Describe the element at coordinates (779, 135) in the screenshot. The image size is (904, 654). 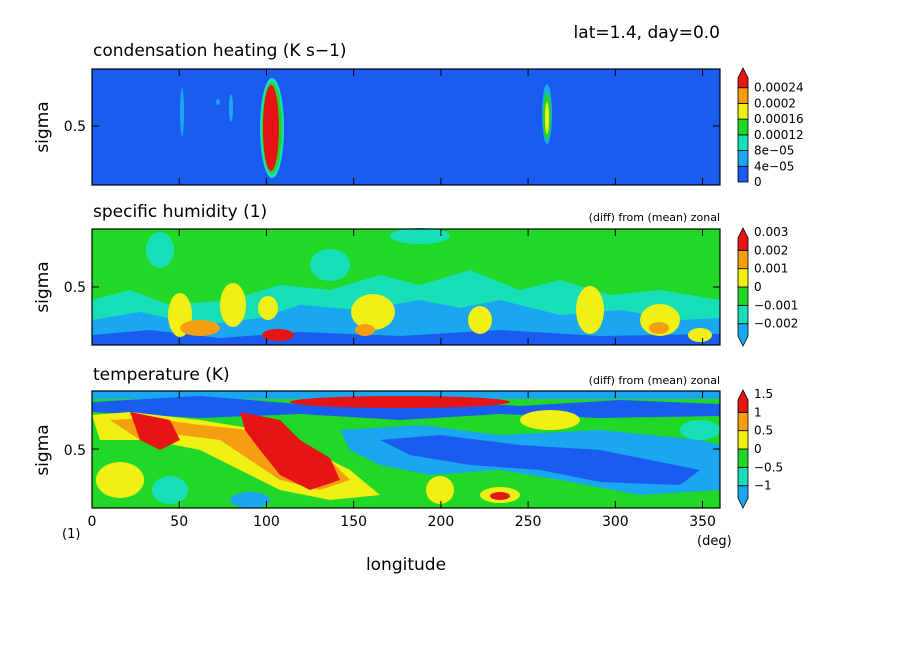
I see `colorbar-label: 0.00012` at that location.